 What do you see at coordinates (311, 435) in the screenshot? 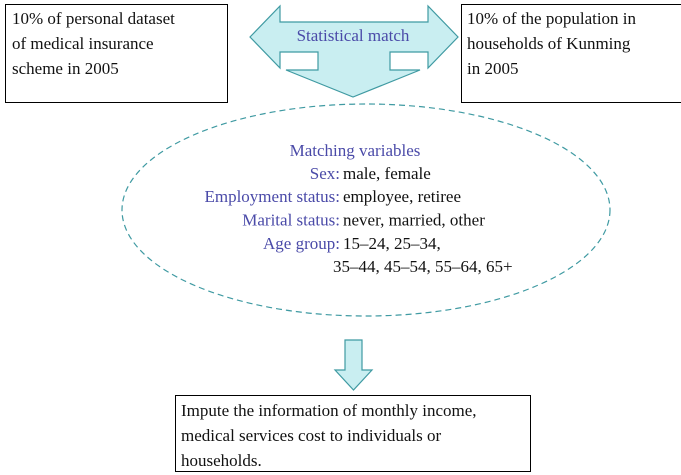
I see `bottom-box-line: medical services cost to individuals or` at bounding box center [311, 435].